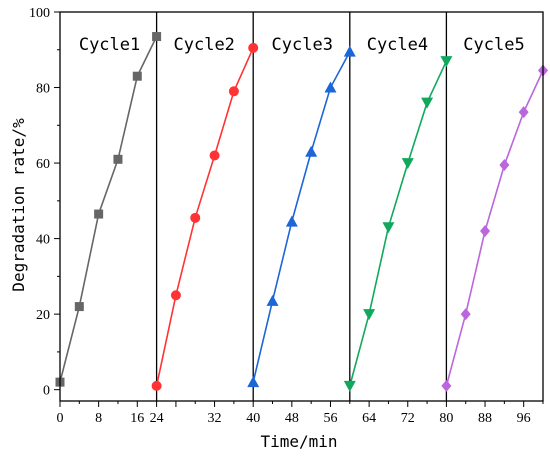 The image size is (550, 457). What do you see at coordinates (43, 164) in the screenshot?
I see `y-tick-label-4: 60` at bounding box center [43, 164].